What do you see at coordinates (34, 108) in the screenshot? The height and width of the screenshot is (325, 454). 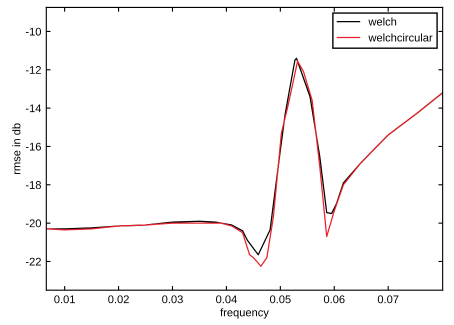 I see `y-tick-label: -14` at bounding box center [34, 108].